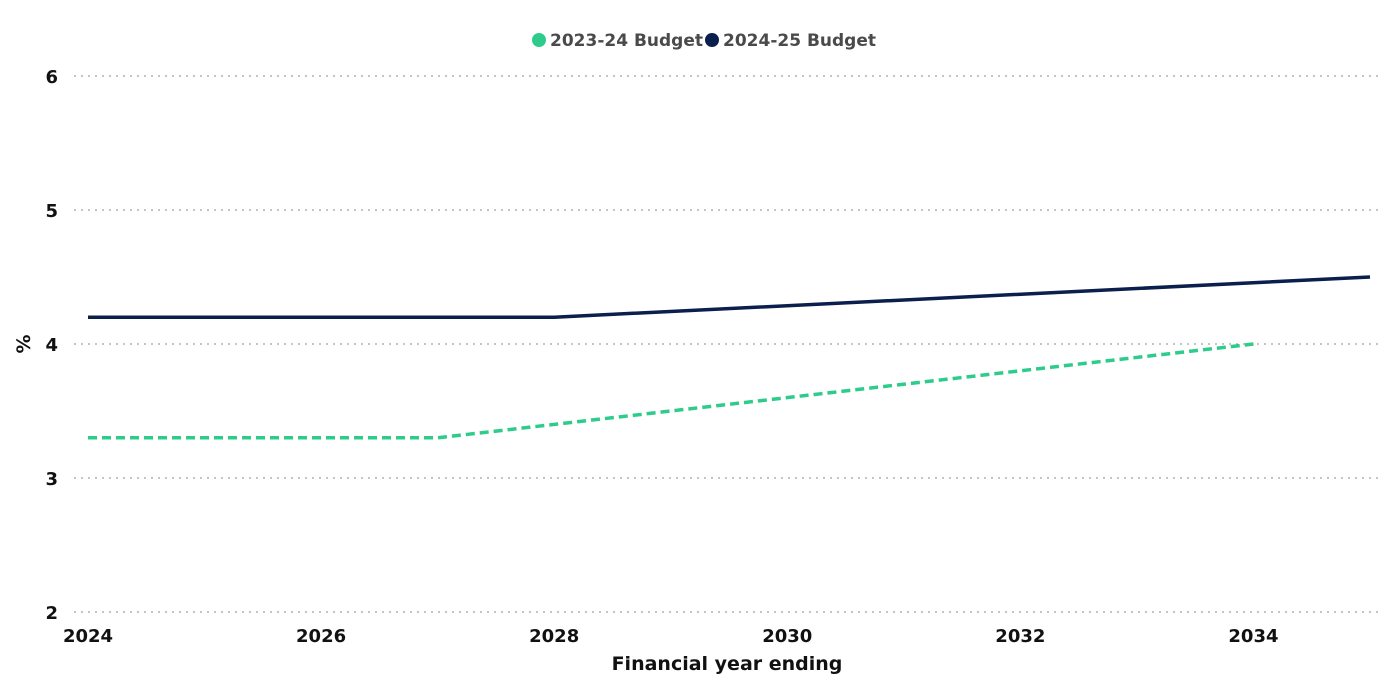  What do you see at coordinates (51, 479) in the screenshot?
I see `y-tick-label: 3` at bounding box center [51, 479].